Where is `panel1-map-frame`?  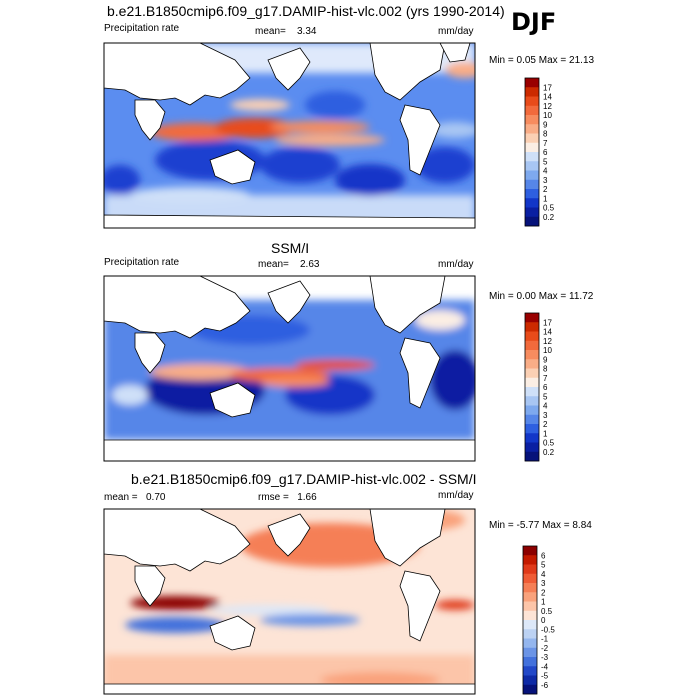
panel1-map-frame is located at coordinates (289, 135).